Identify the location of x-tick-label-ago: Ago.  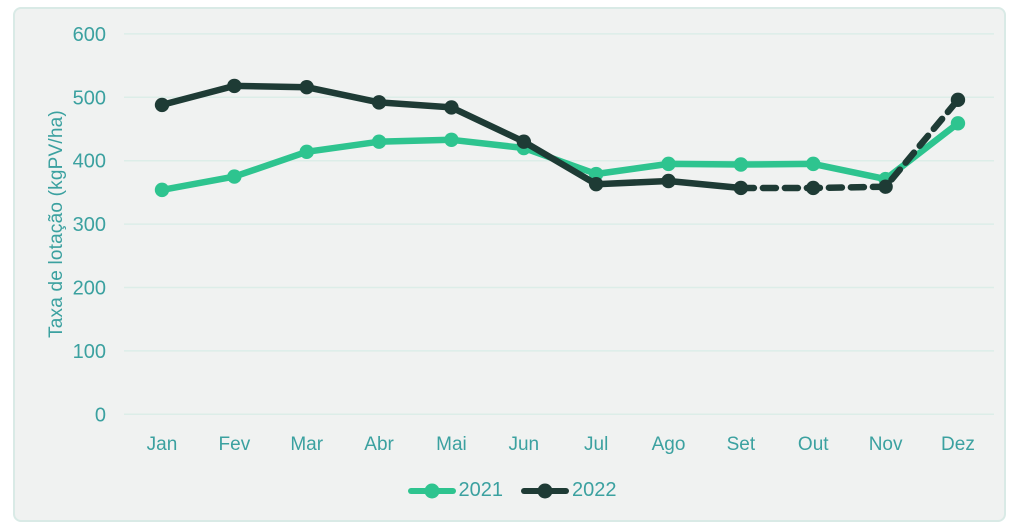
(669, 444).